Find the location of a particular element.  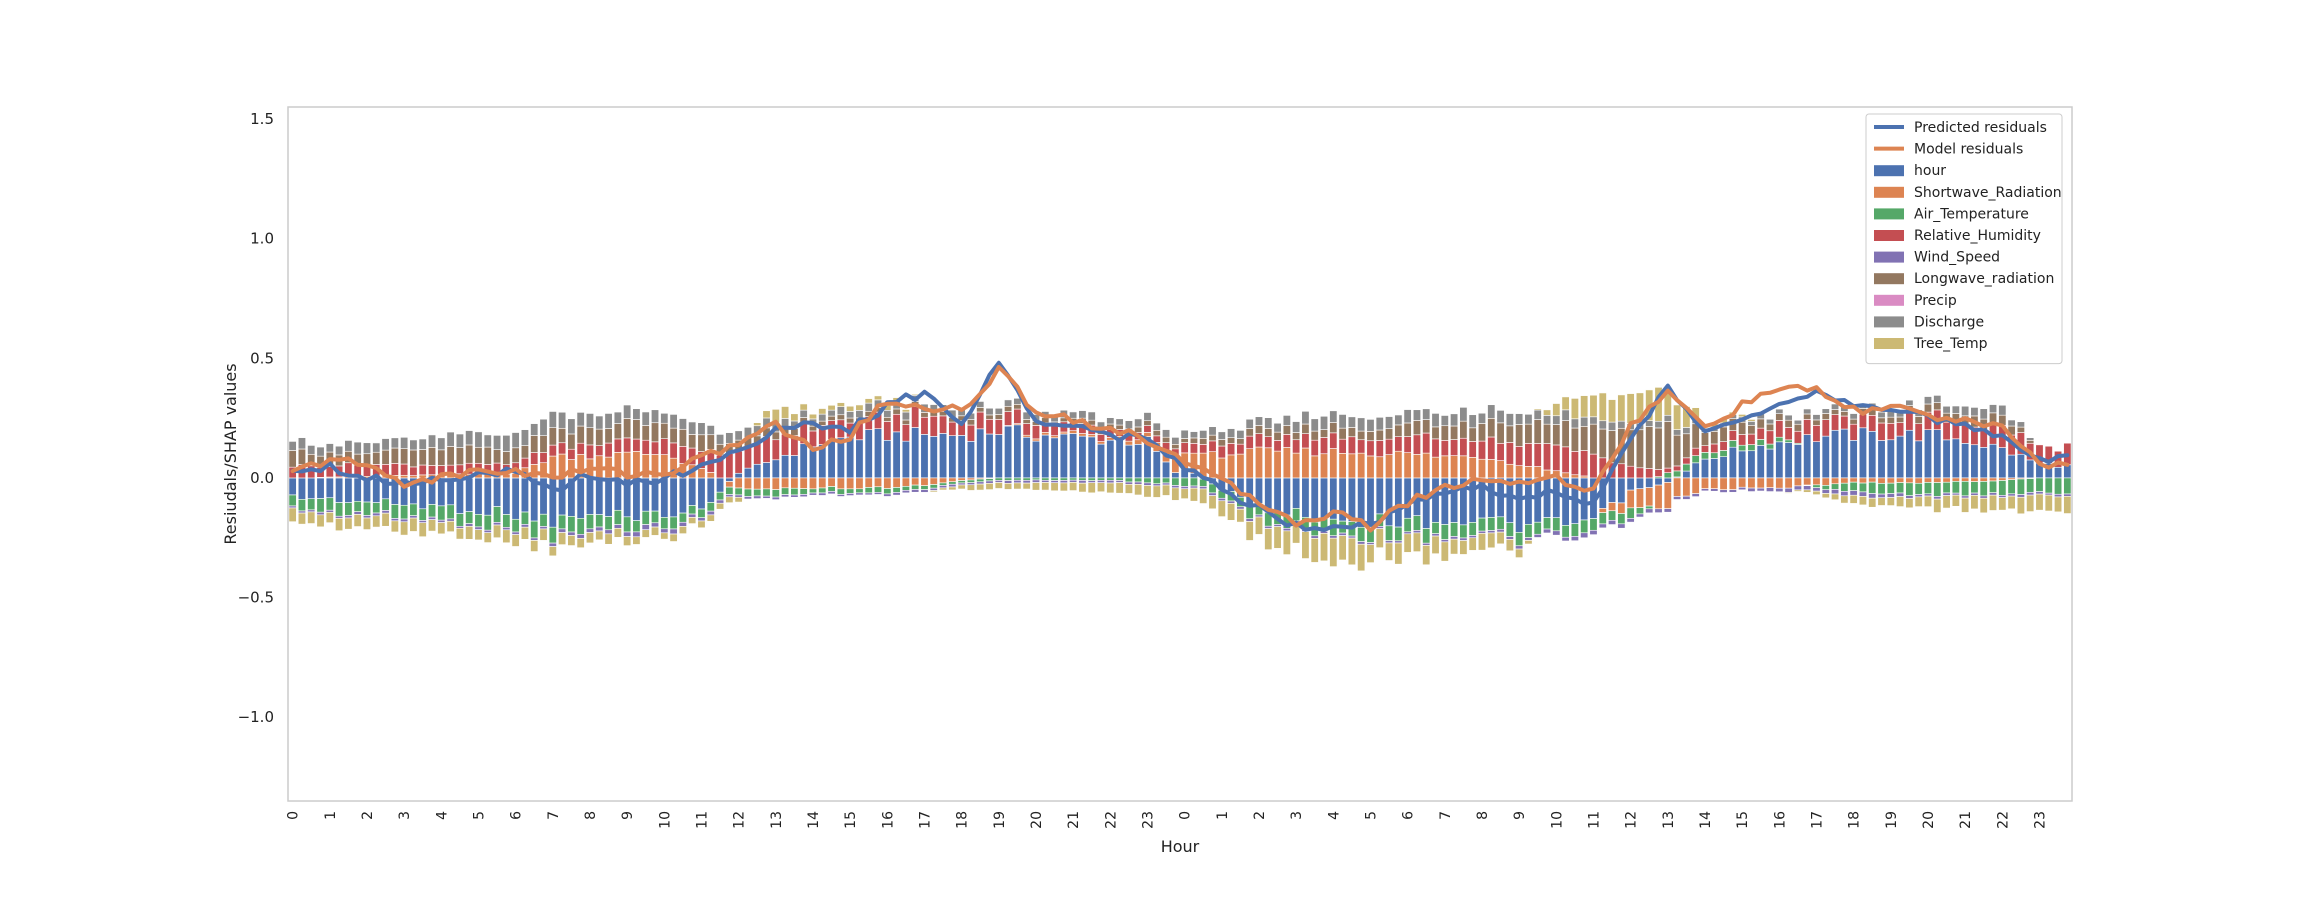

y-tick-label: 1.0 is located at coordinates (262, 239).